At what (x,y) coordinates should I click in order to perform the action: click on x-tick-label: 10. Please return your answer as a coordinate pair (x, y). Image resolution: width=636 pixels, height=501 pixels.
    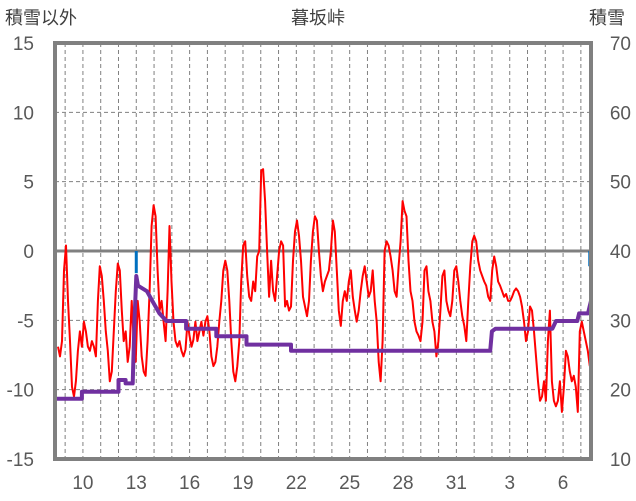
    Looking at the image, I should click on (82, 483).